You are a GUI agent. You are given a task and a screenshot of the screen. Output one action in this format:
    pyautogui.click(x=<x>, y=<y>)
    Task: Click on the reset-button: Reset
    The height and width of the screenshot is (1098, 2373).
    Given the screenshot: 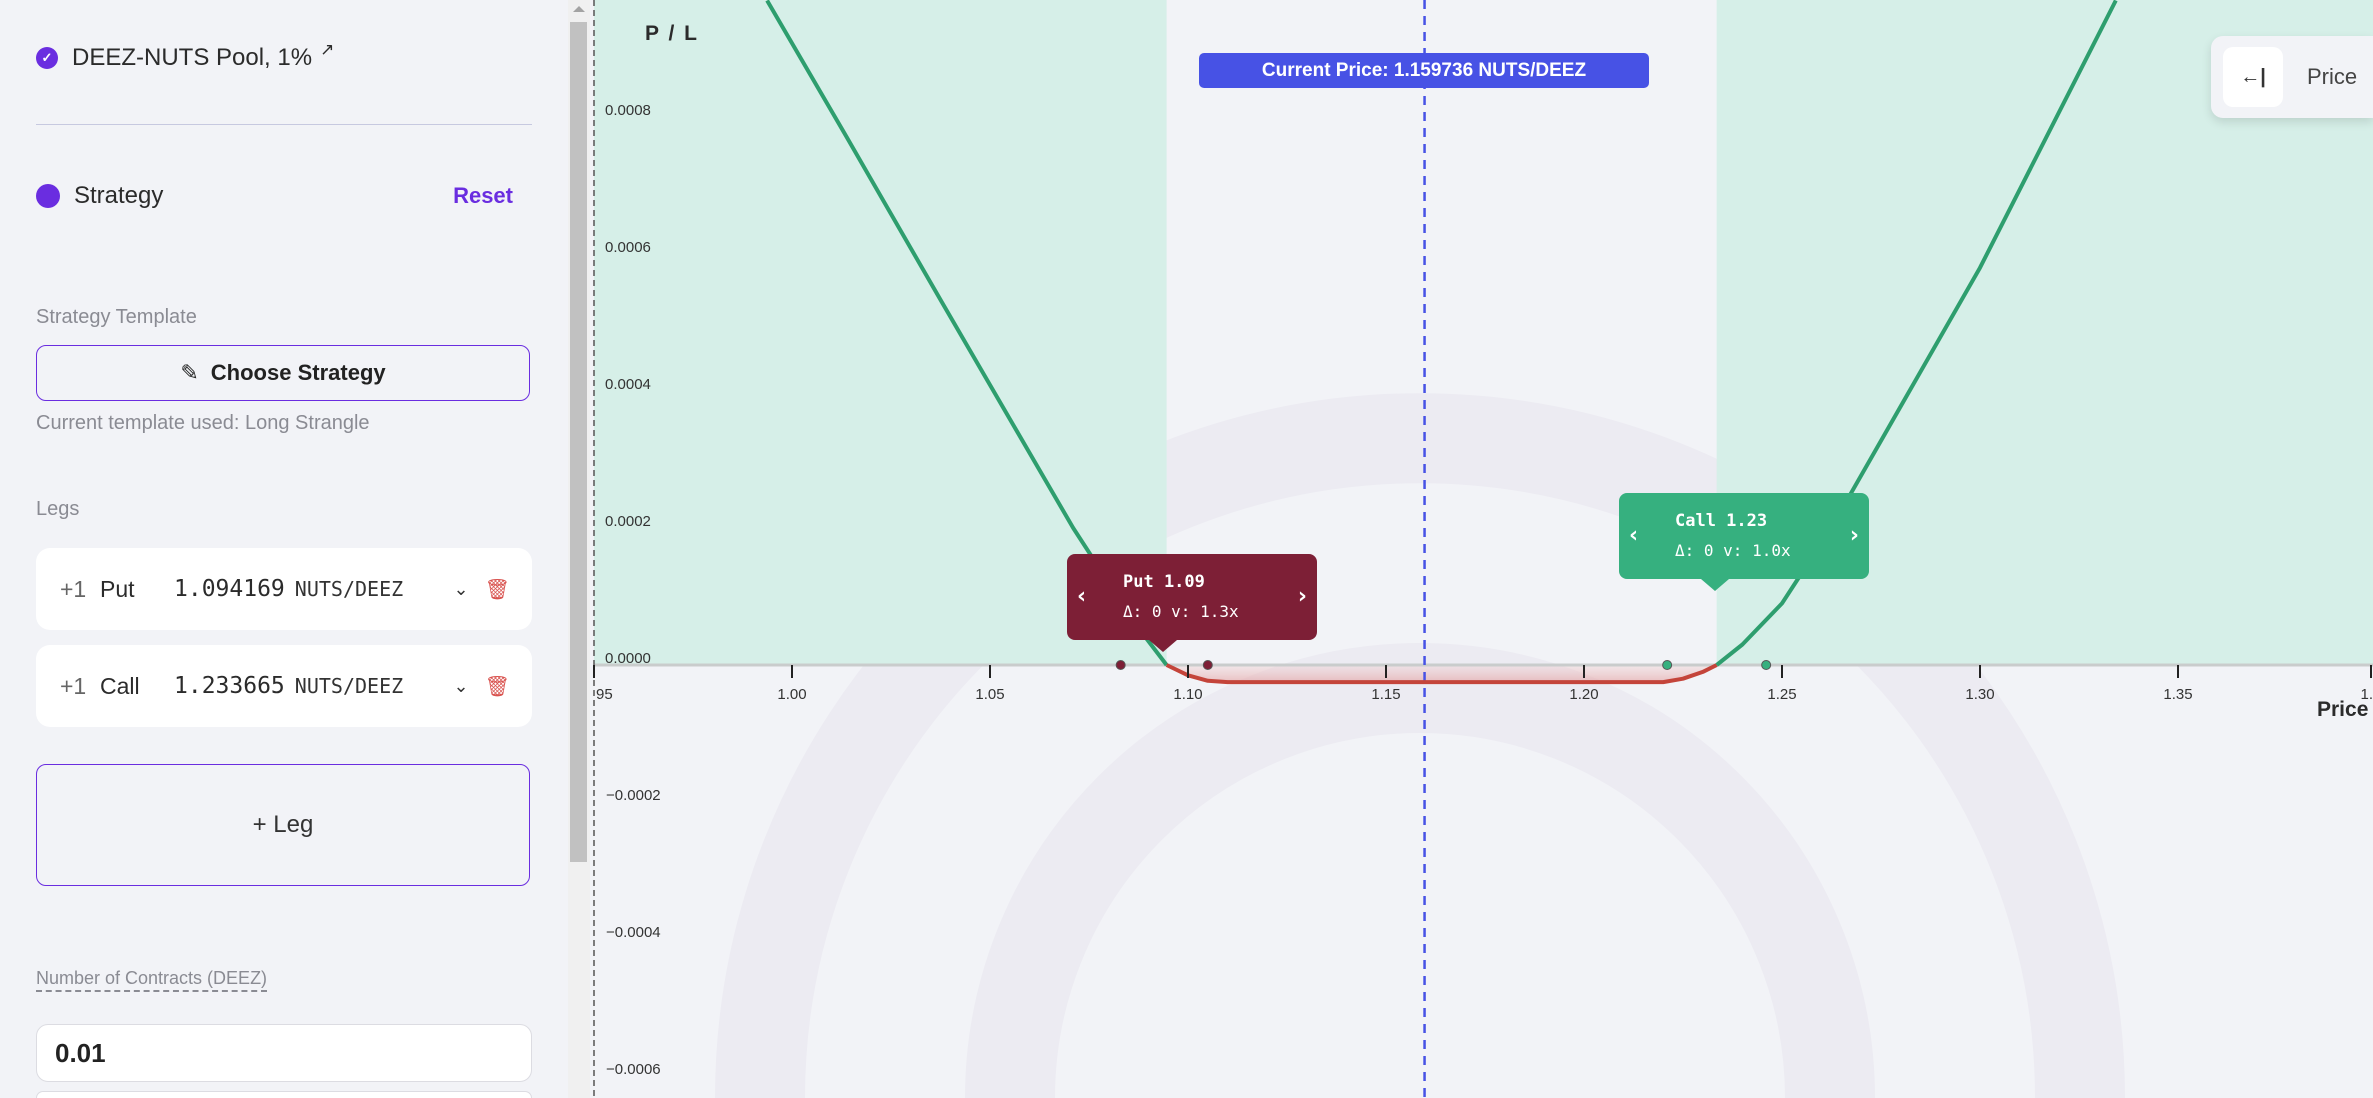 What is the action you would take?
    pyautogui.click(x=483, y=195)
    